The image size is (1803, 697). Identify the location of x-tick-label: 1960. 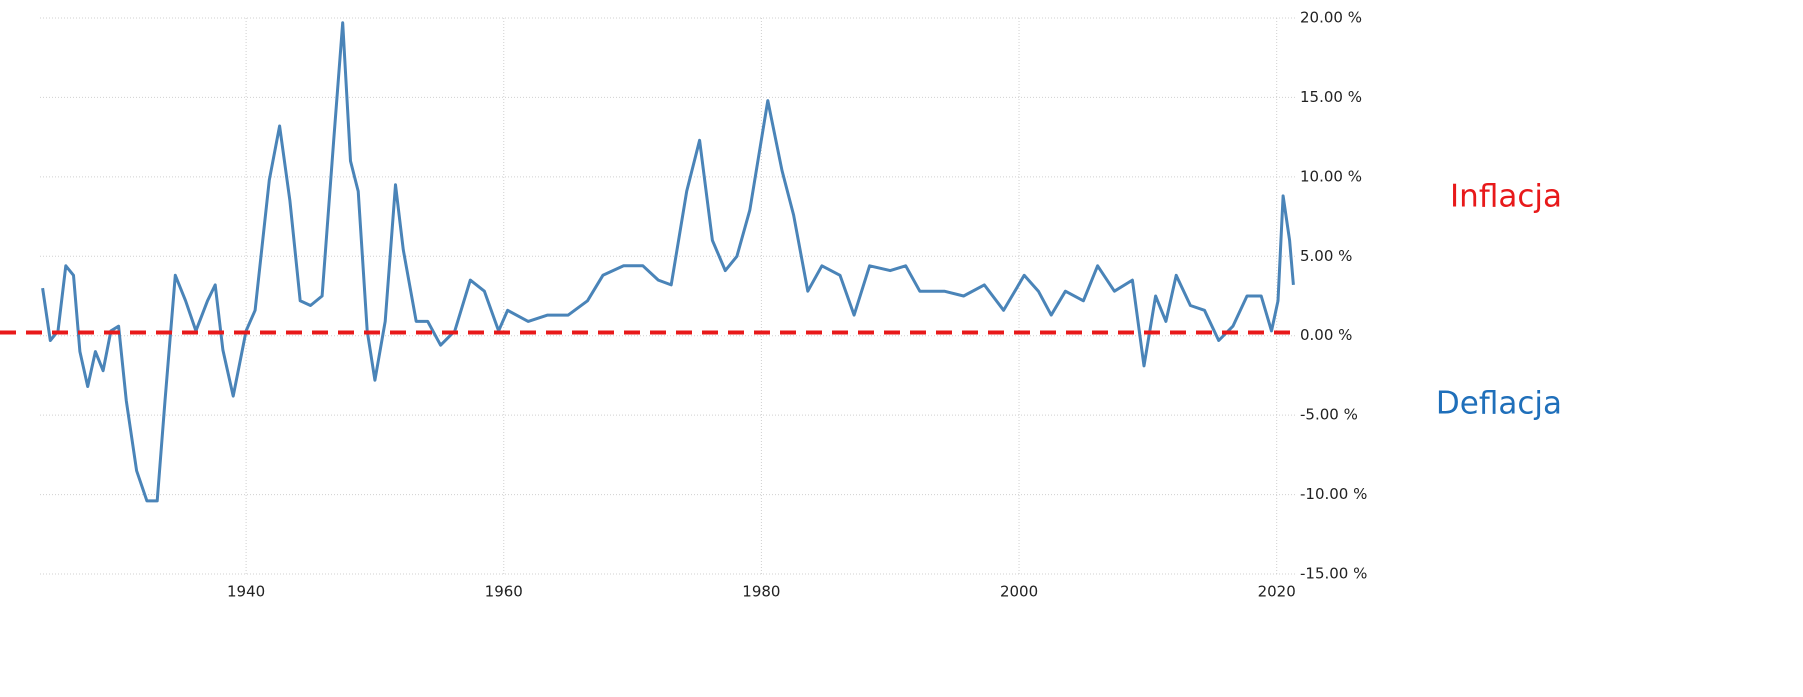
(504, 592).